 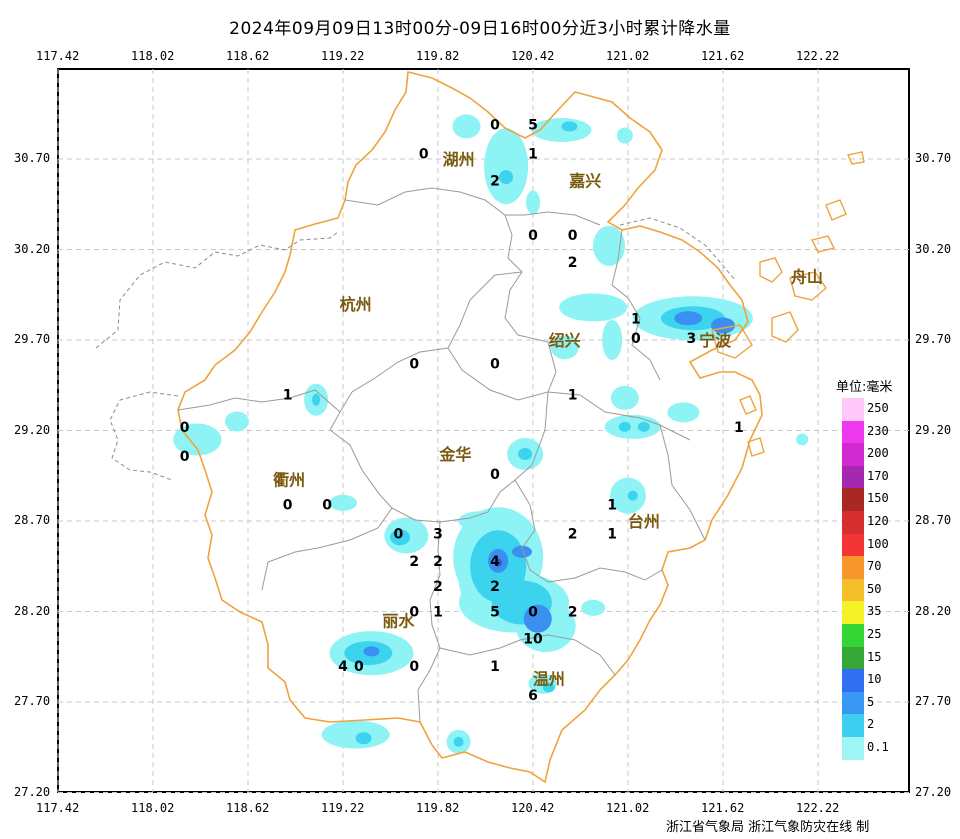 I want to click on legend-label: 10, so click(x=874, y=679).